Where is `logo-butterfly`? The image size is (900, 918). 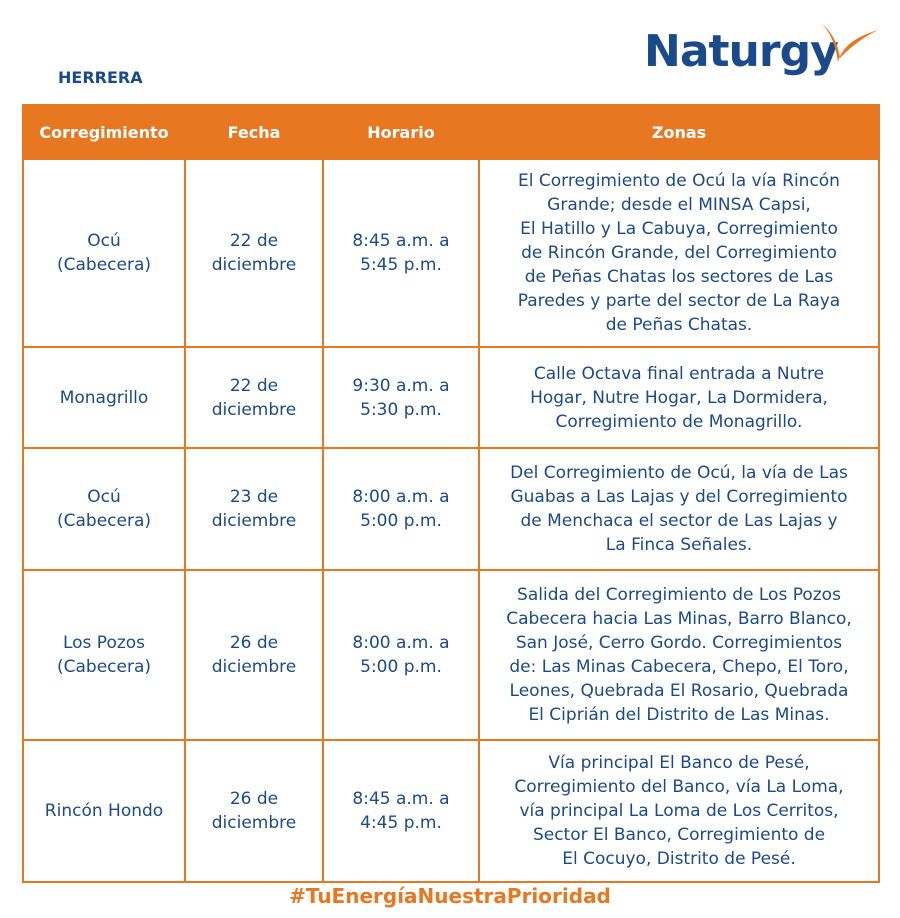
logo-butterfly is located at coordinates (850, 43).